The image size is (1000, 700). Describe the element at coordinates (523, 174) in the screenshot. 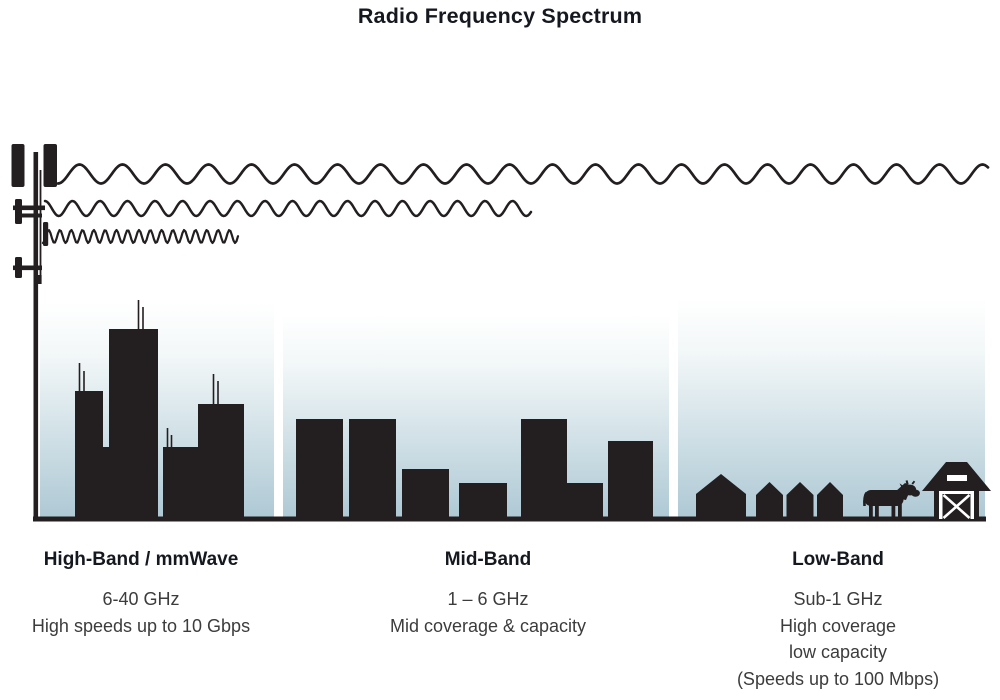

I see `low-frequency-wave` at that location.